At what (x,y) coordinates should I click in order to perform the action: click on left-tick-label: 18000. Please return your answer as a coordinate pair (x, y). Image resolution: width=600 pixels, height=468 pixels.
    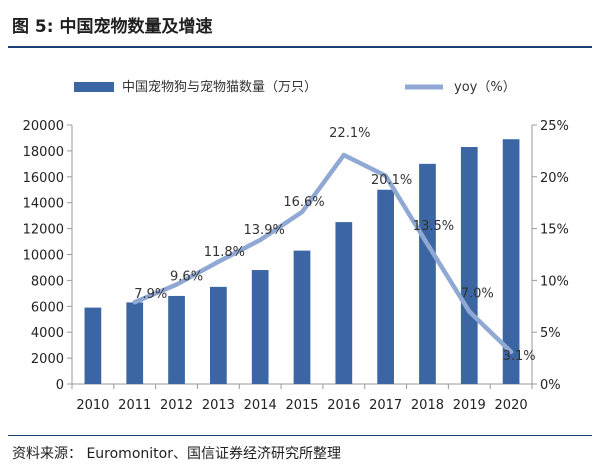
    Looking at the image, I should click on (43, 152).